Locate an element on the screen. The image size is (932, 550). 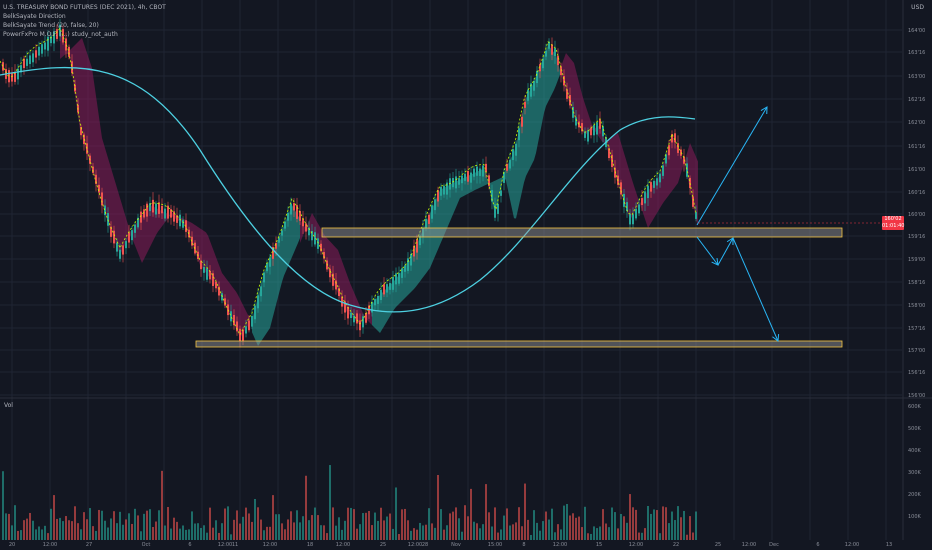
time-axis-tick: 6 is located at coordinates (189, 545).